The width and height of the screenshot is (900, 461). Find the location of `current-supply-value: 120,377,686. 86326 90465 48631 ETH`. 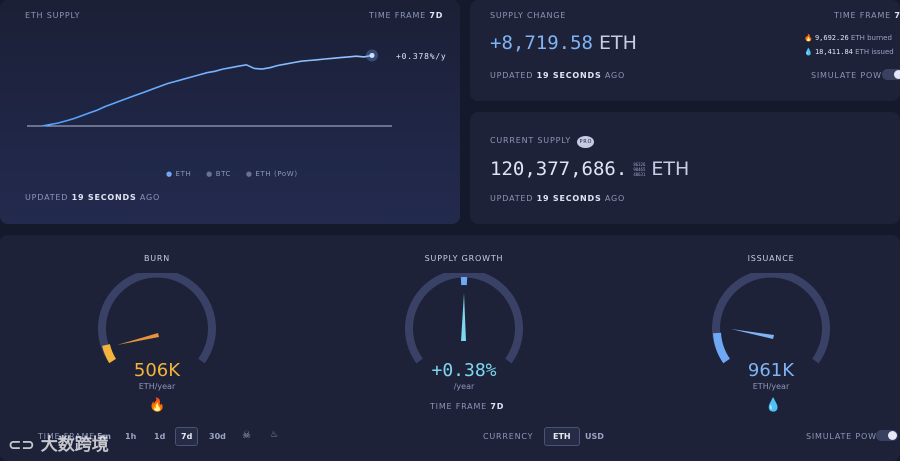

current-supply-value: 120,377,686. 86326 90465 48631 ETH is located at coordinates (590, 169).